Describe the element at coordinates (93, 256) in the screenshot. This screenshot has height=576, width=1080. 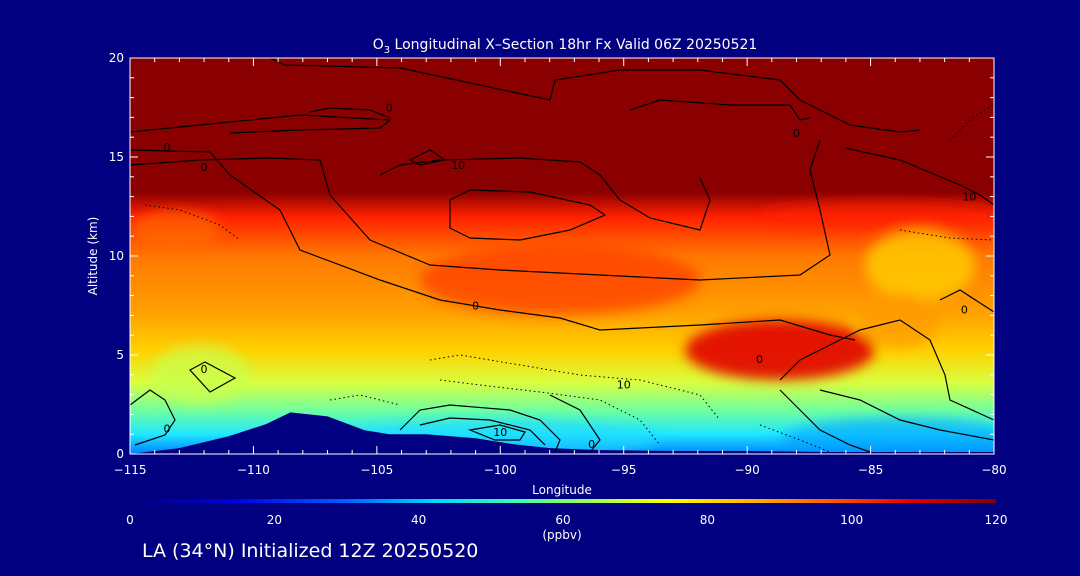
I see `y-axis-label: Altitude (km)` at that location.